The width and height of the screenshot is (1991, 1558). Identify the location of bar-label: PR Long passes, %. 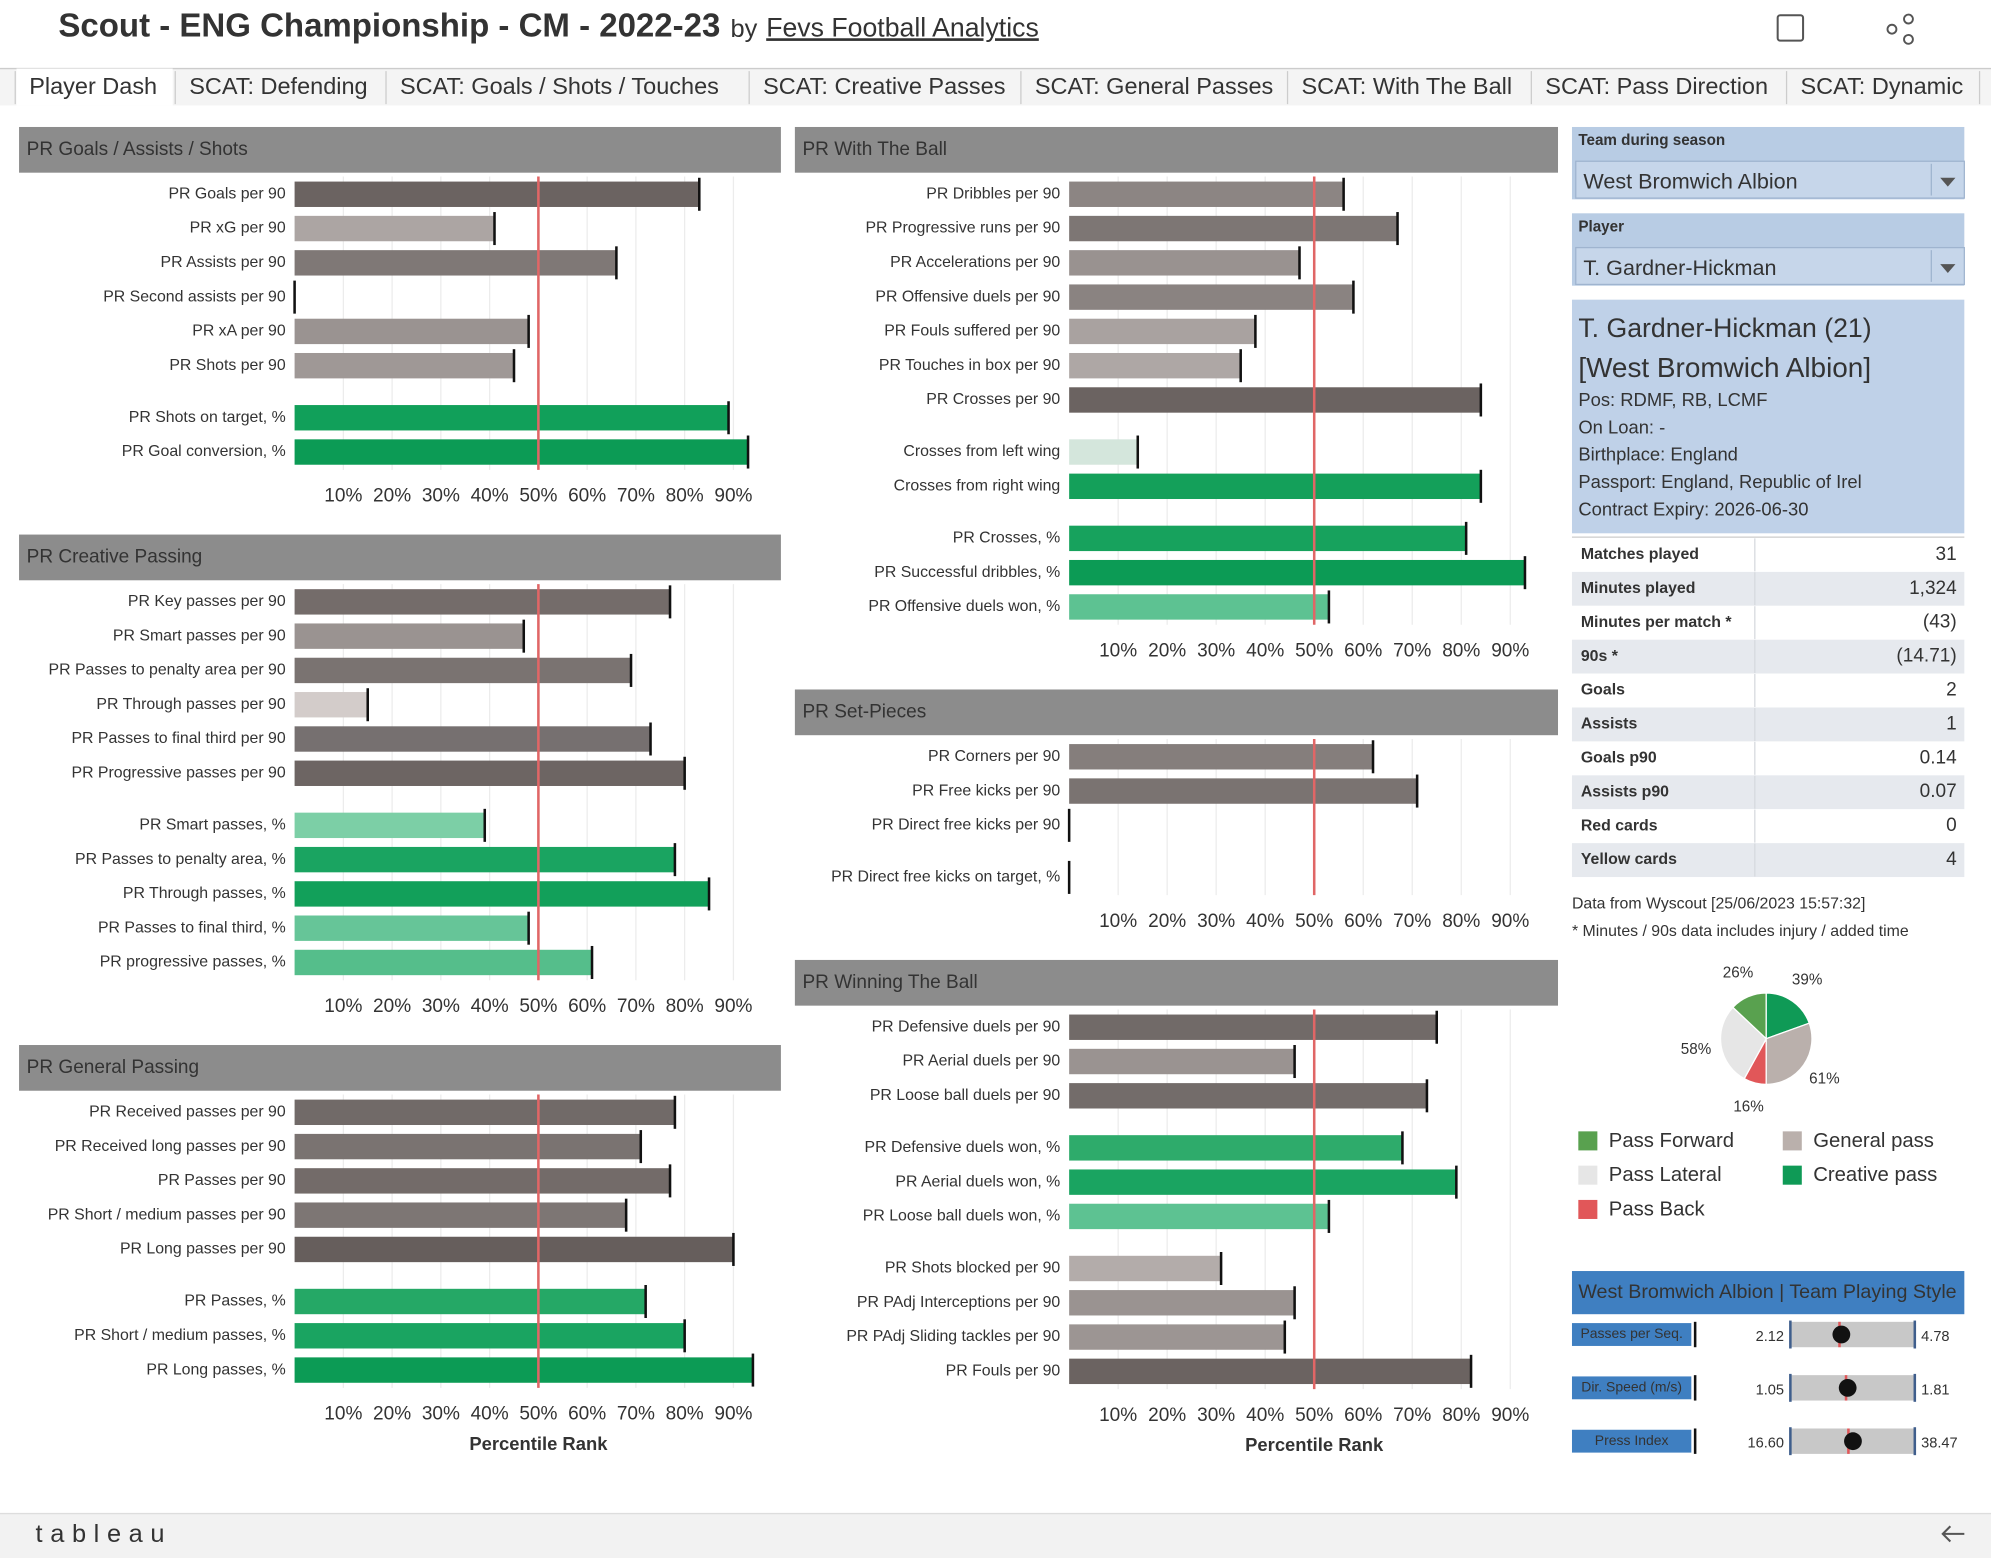
(215, 1369).